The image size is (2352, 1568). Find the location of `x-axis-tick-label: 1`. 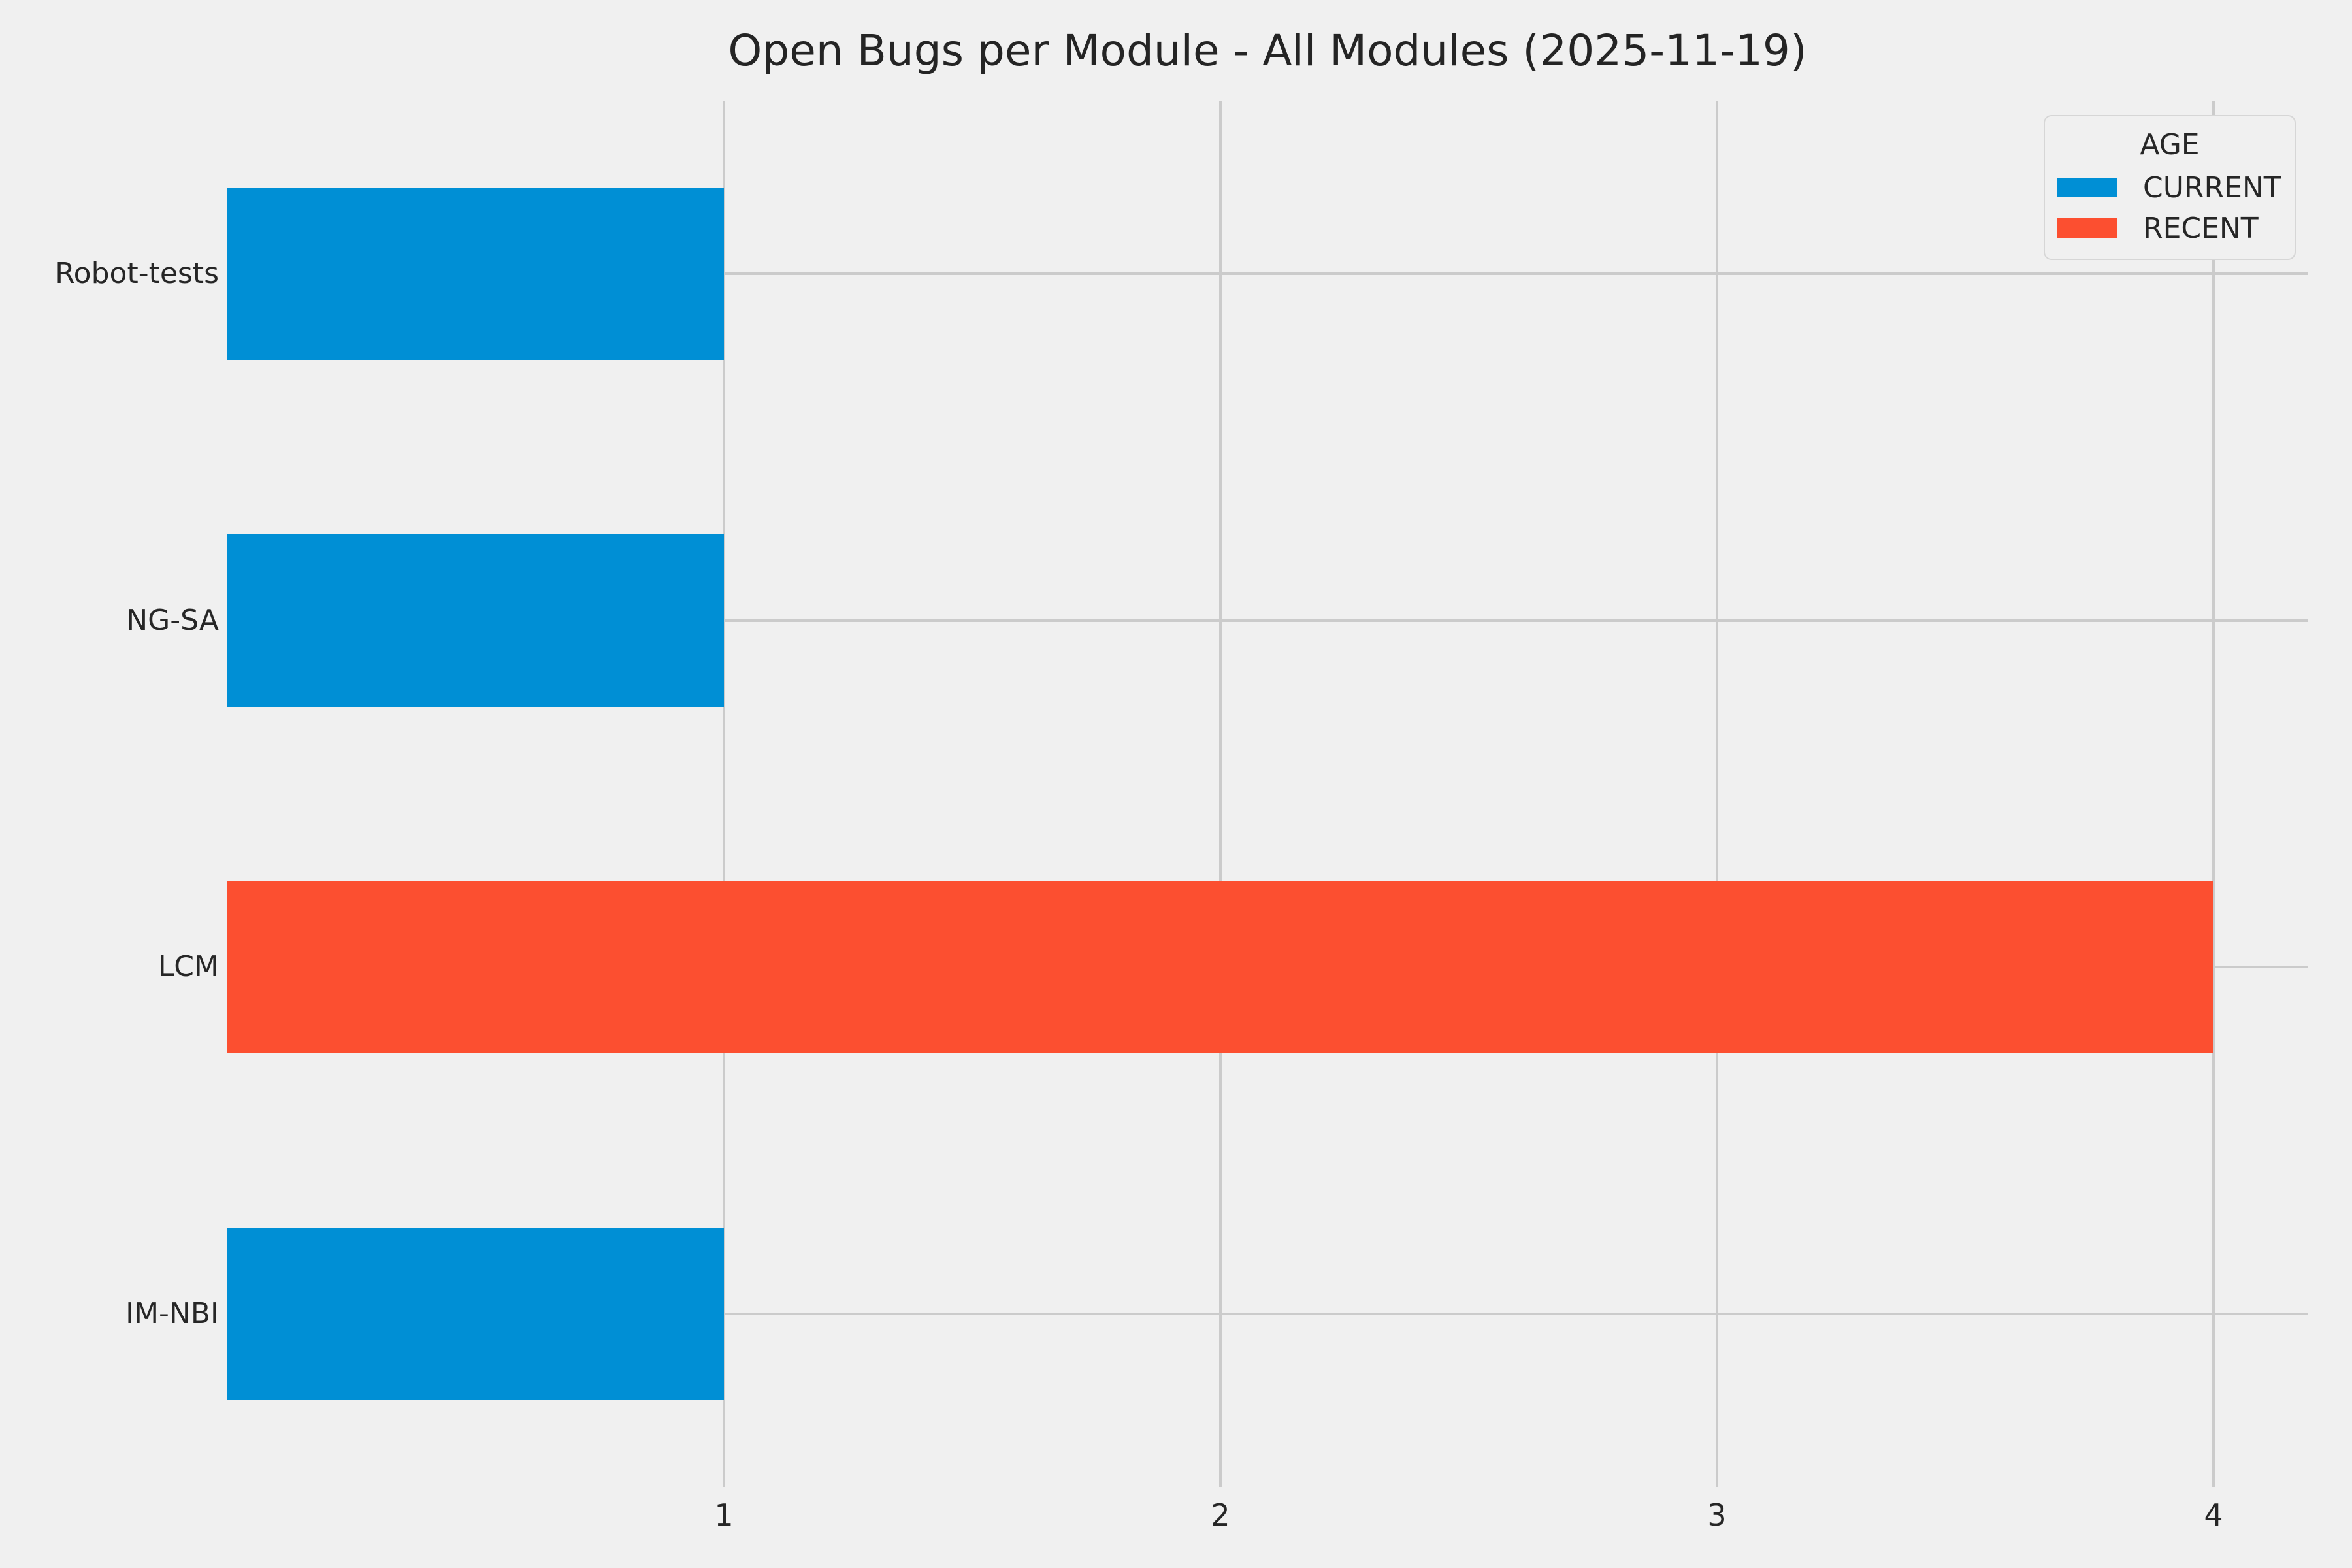

x-axis-tick-label: 1 is located at coordinates (724, 1515).